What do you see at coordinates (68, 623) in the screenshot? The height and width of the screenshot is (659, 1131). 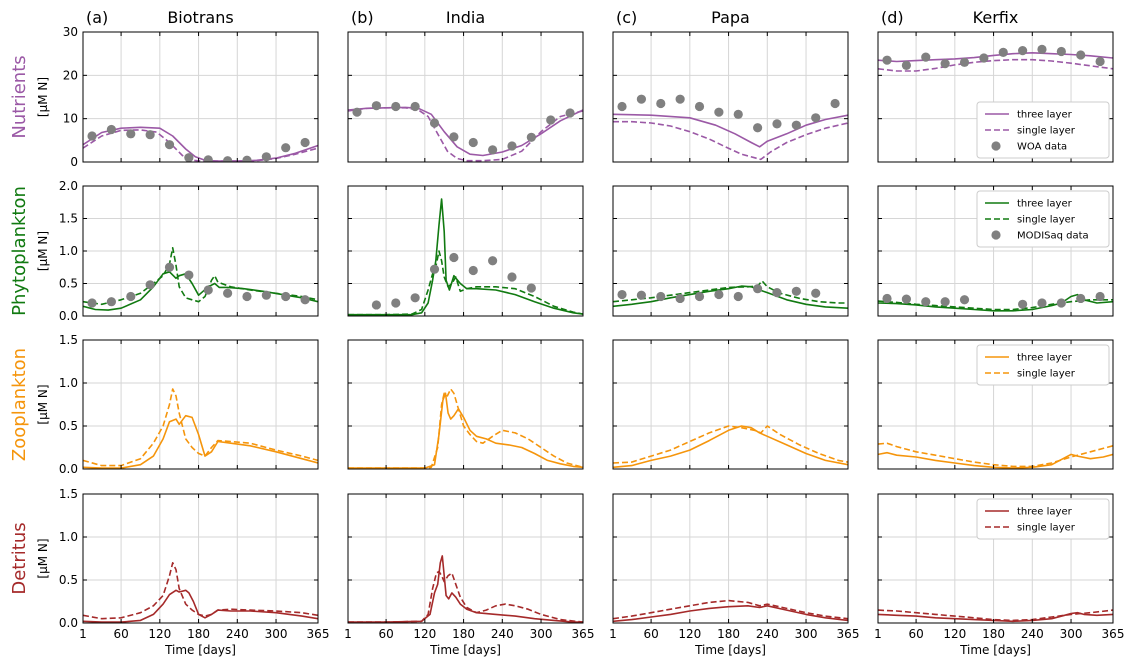 I see `y-tick-label: 0.0` at bounding box center [68, 623].